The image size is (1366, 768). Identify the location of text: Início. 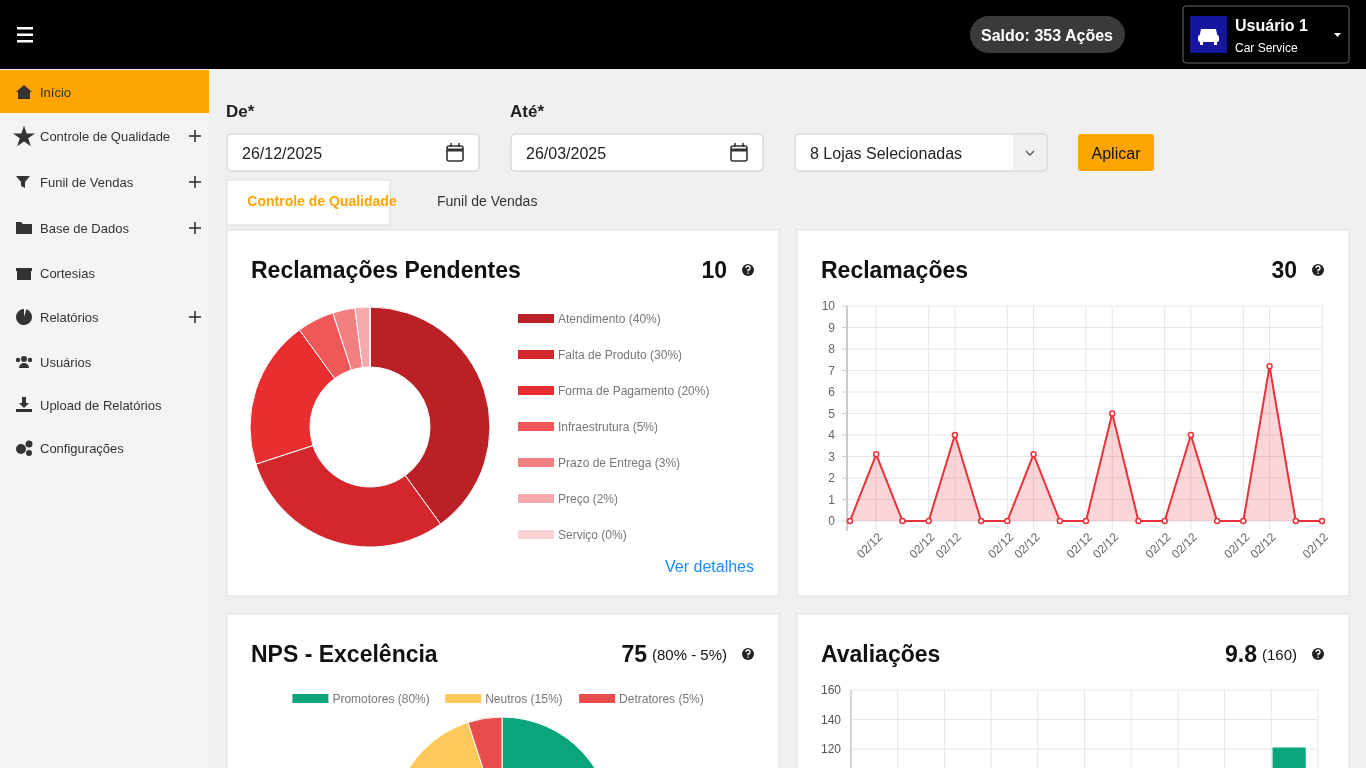
(56, 92).